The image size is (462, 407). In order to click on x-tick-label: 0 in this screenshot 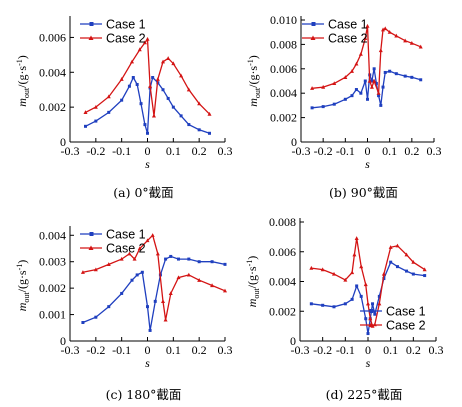, I will do `click(368, 350)`.